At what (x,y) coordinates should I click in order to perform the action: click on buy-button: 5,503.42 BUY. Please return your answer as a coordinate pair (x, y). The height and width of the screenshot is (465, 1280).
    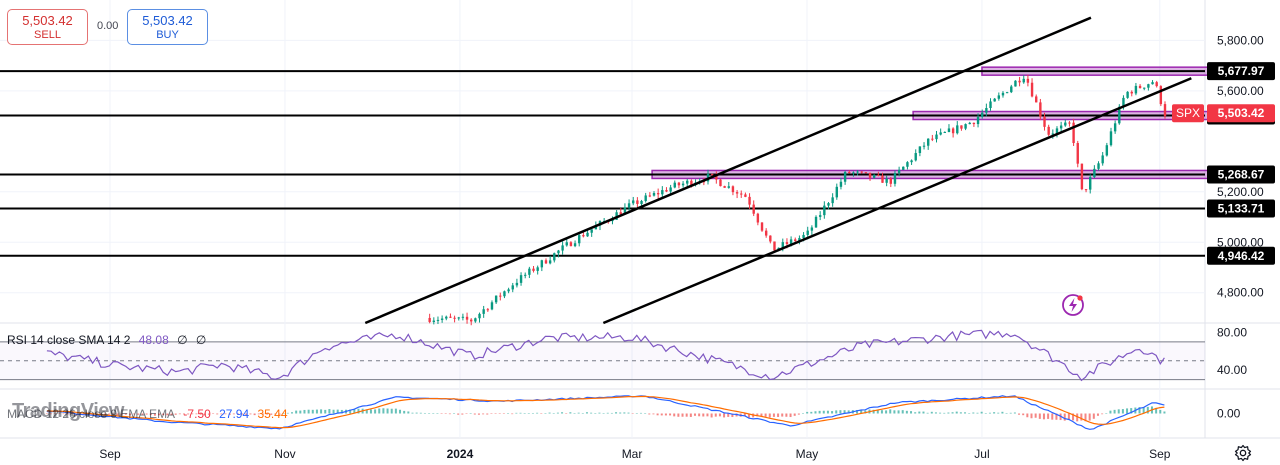
    Looking at the image, I should click on (167, 27).